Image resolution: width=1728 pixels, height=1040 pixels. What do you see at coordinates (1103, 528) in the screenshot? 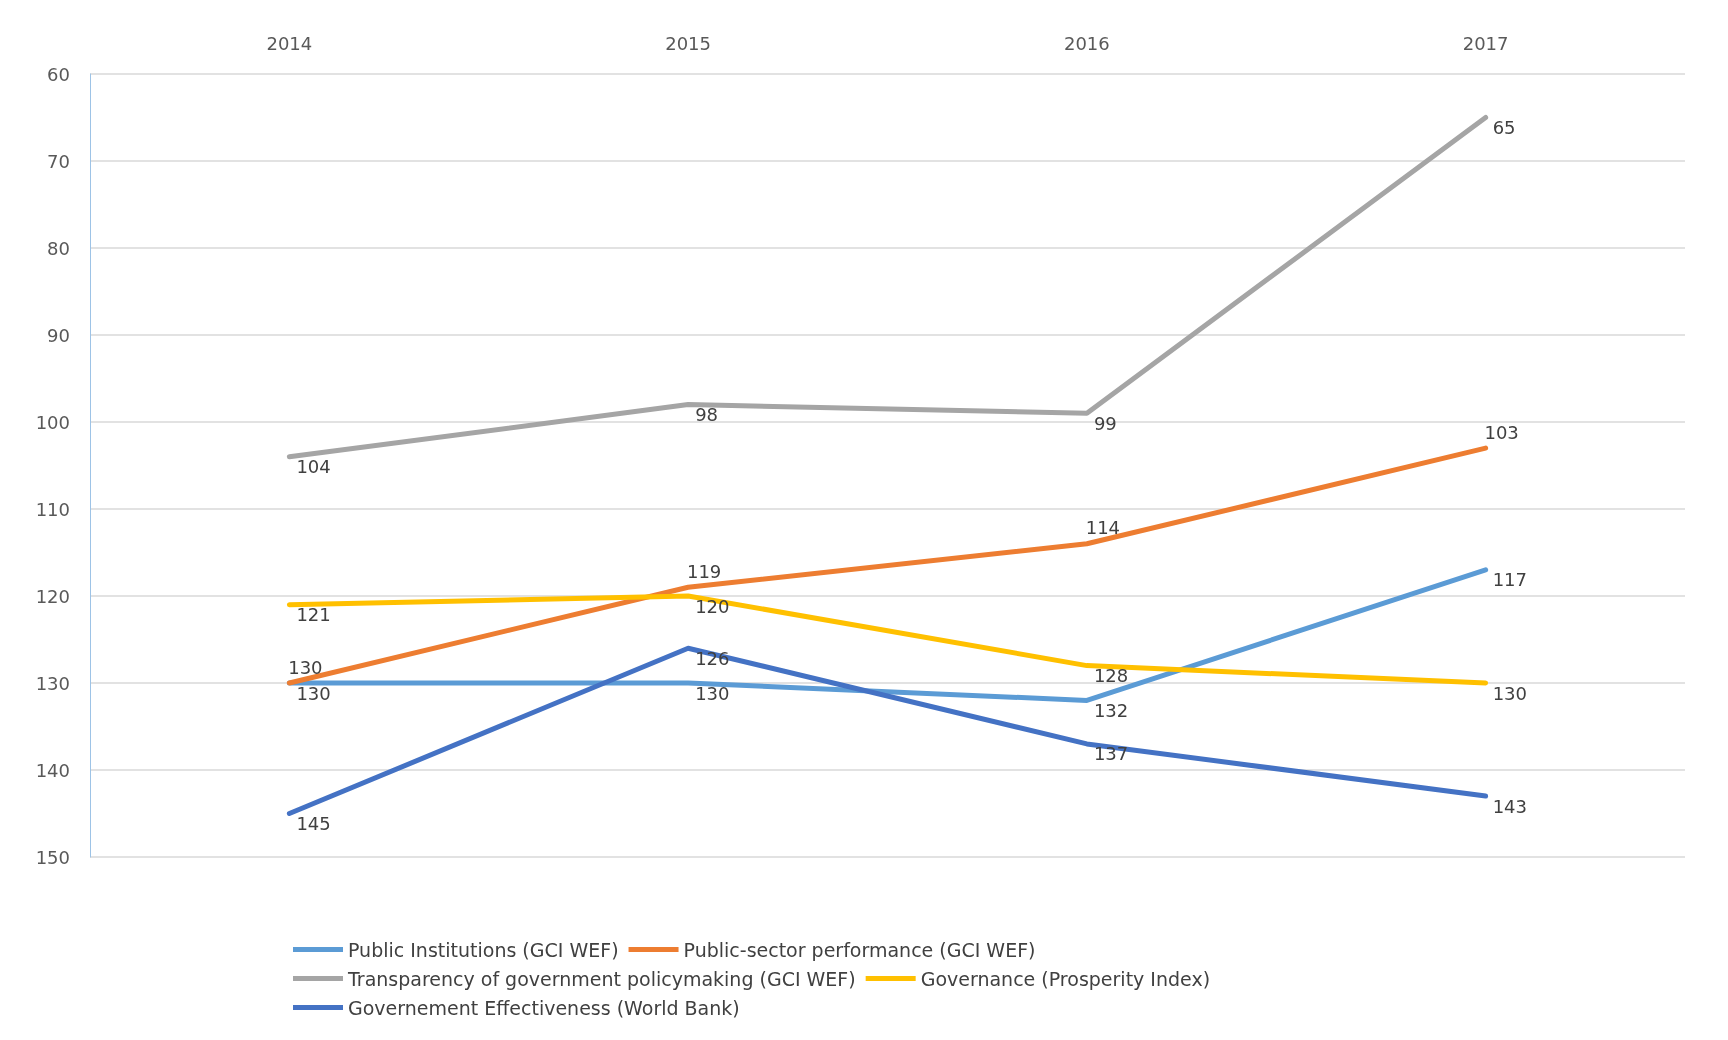
I see `data-label: 114` at bounding box center [1103, 528].